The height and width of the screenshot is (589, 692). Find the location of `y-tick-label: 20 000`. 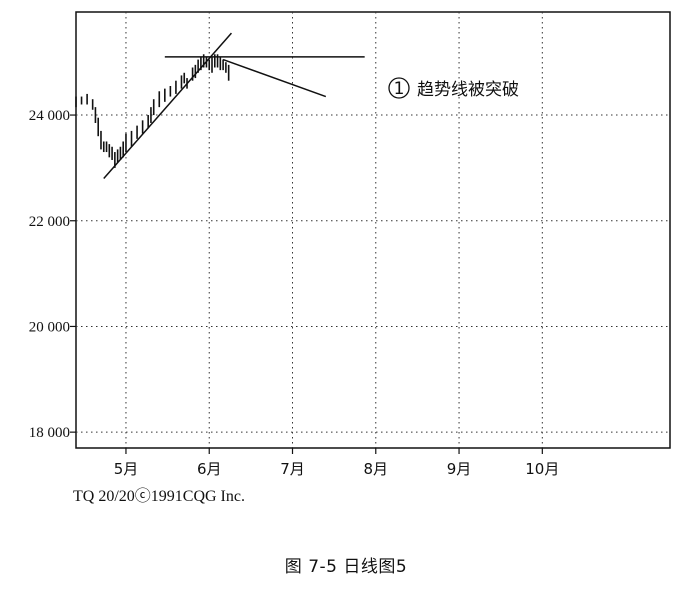

y-tick-label: 20 000 is located at coordinates (49, 327).